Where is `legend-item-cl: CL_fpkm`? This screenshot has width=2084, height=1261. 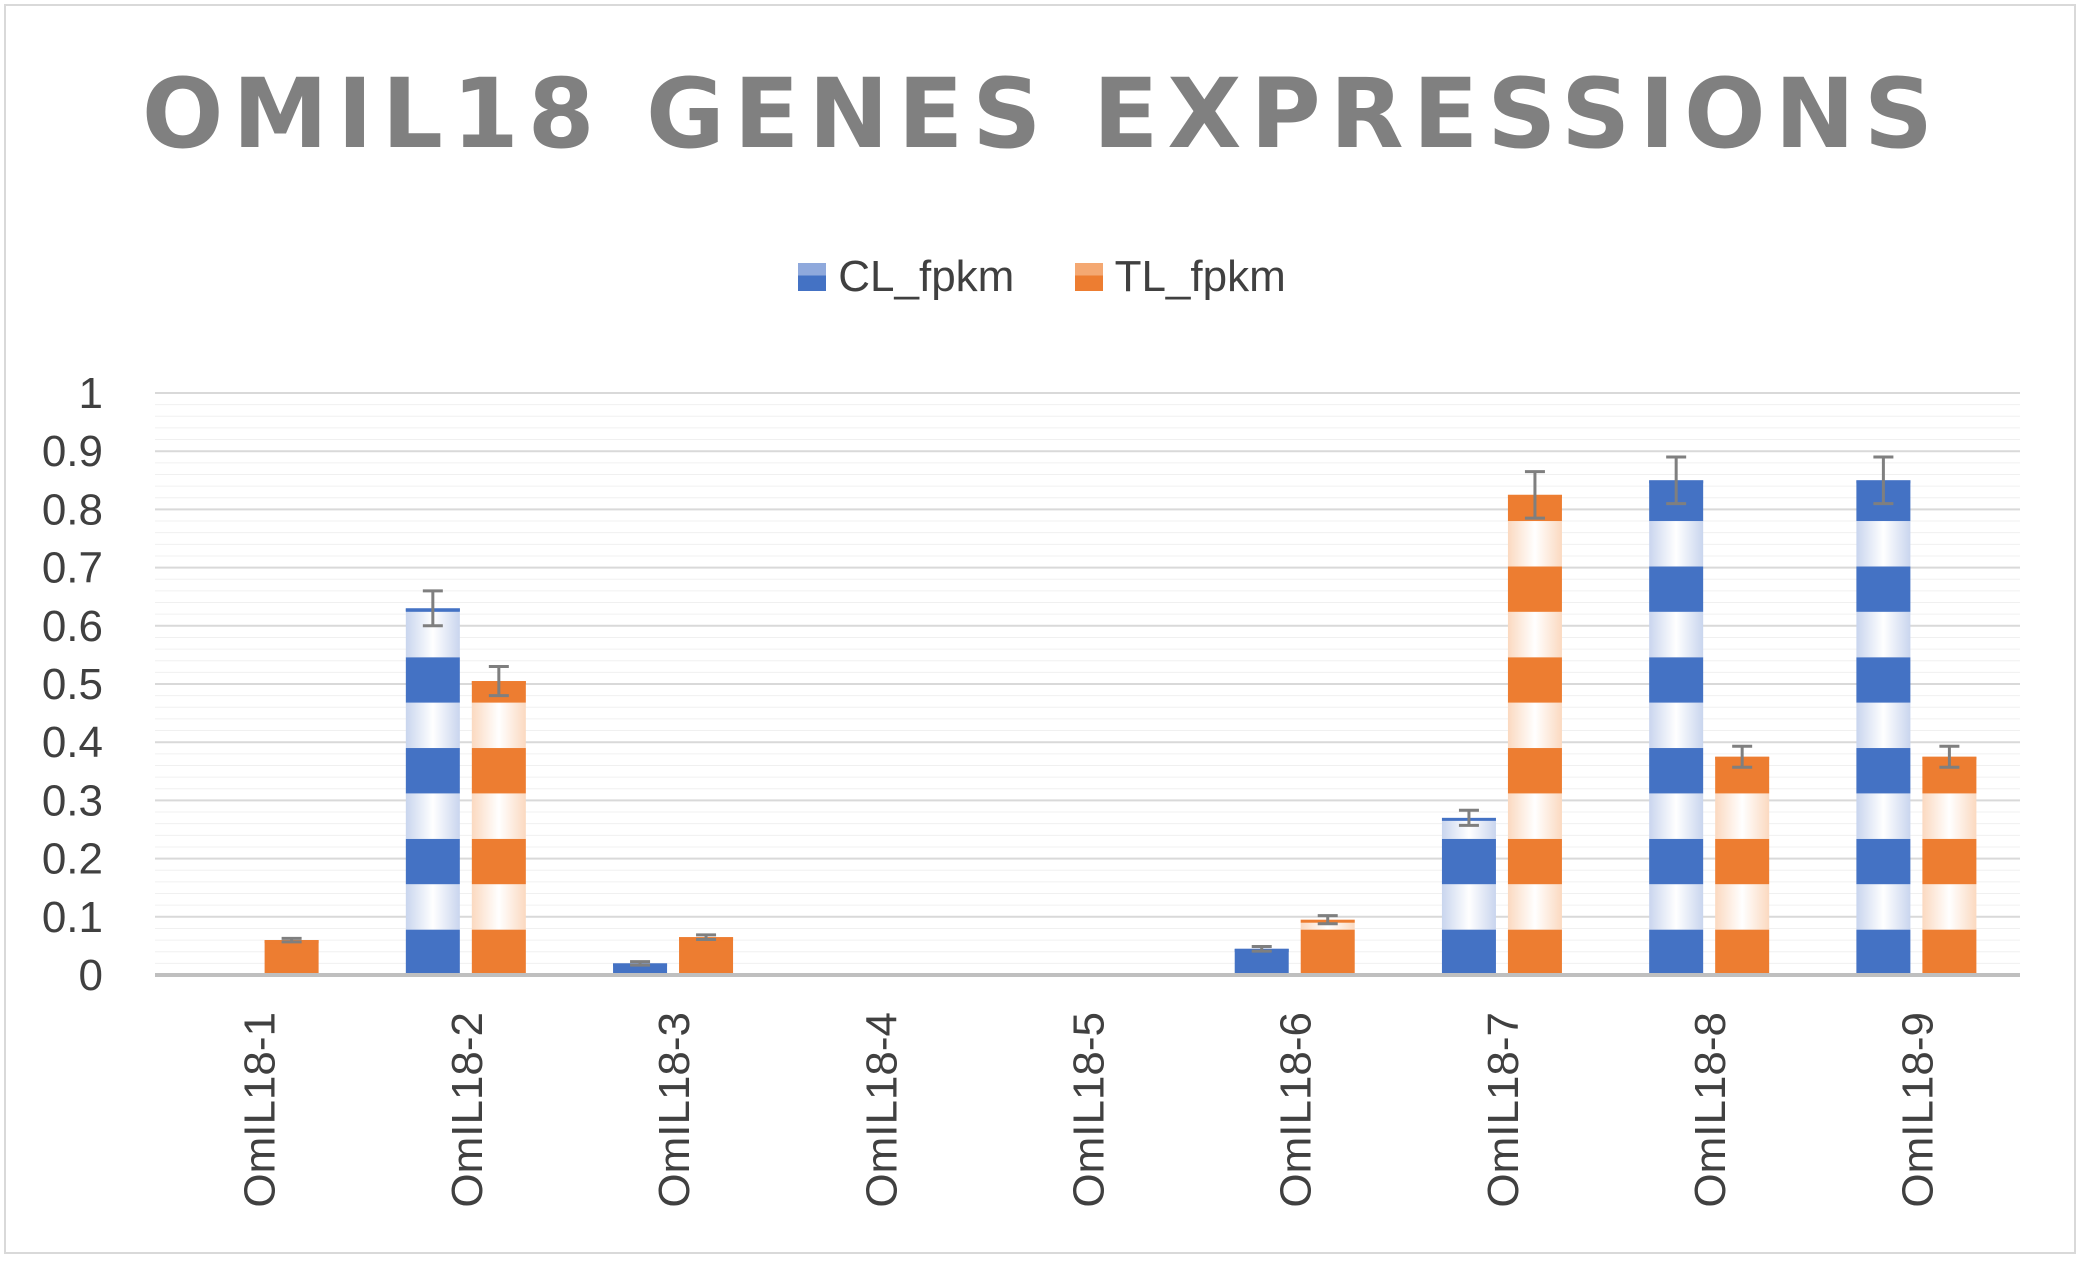
legend-item-cl: CL_fpkm is located at coordinates (906, 277).